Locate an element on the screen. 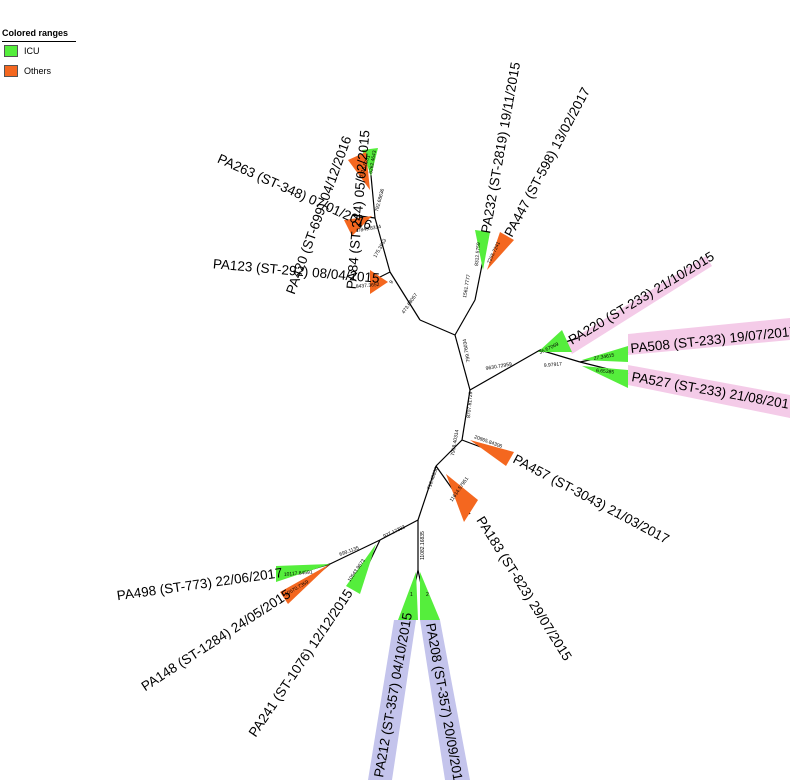  branch-length-label: 473.68057 is located at coordinates (410, 303).